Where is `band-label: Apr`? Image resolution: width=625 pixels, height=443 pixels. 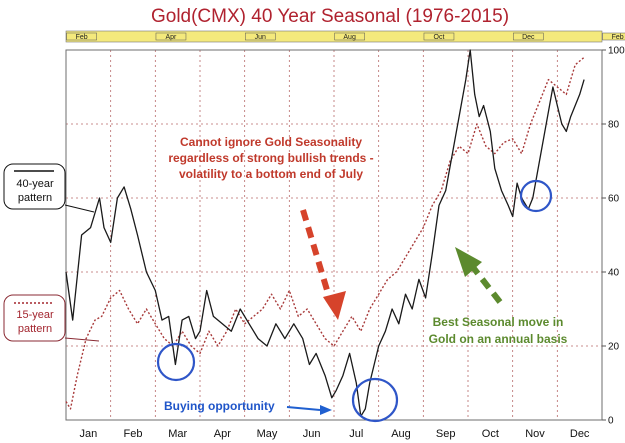
band-label: Apr is located at coordinates (172, 37).